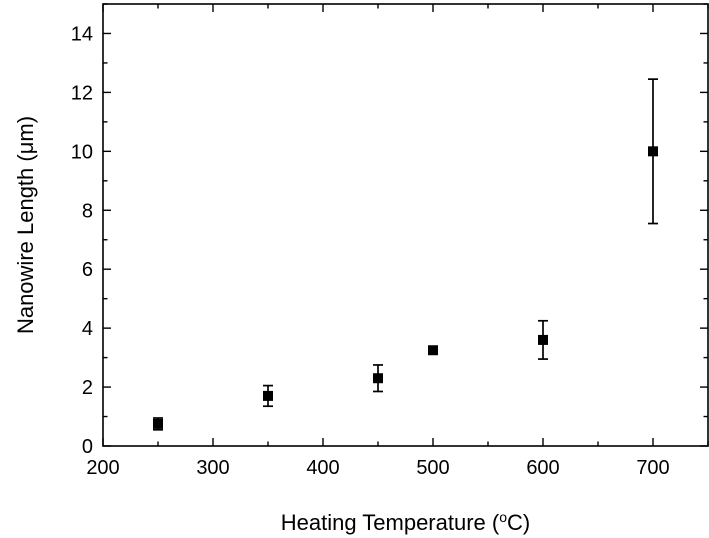  Describe the element at coordinates (542, 468) in the screenshot. I see `x-tick-label: 600` at that location.